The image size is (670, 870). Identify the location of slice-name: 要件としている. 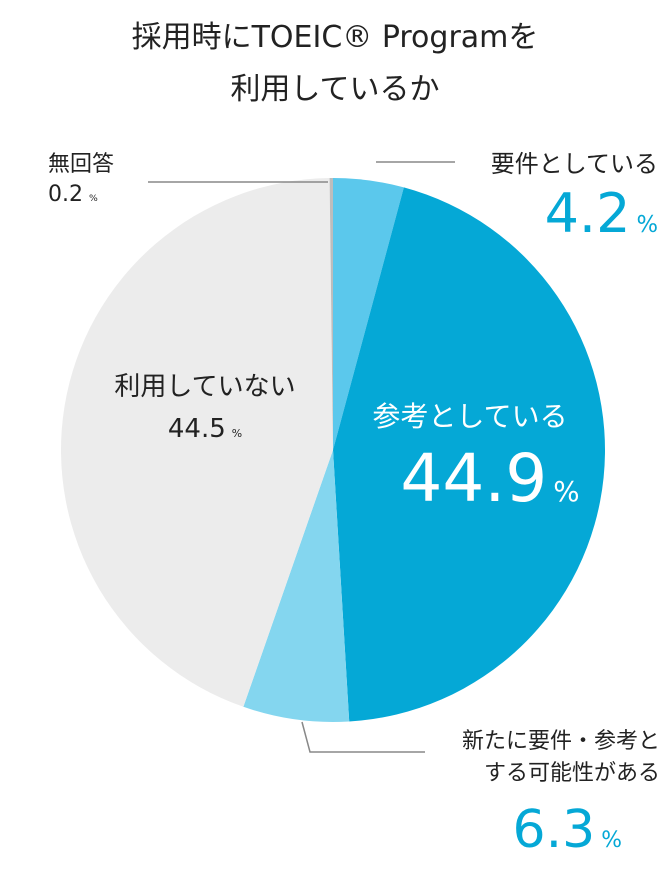
(574, 164).